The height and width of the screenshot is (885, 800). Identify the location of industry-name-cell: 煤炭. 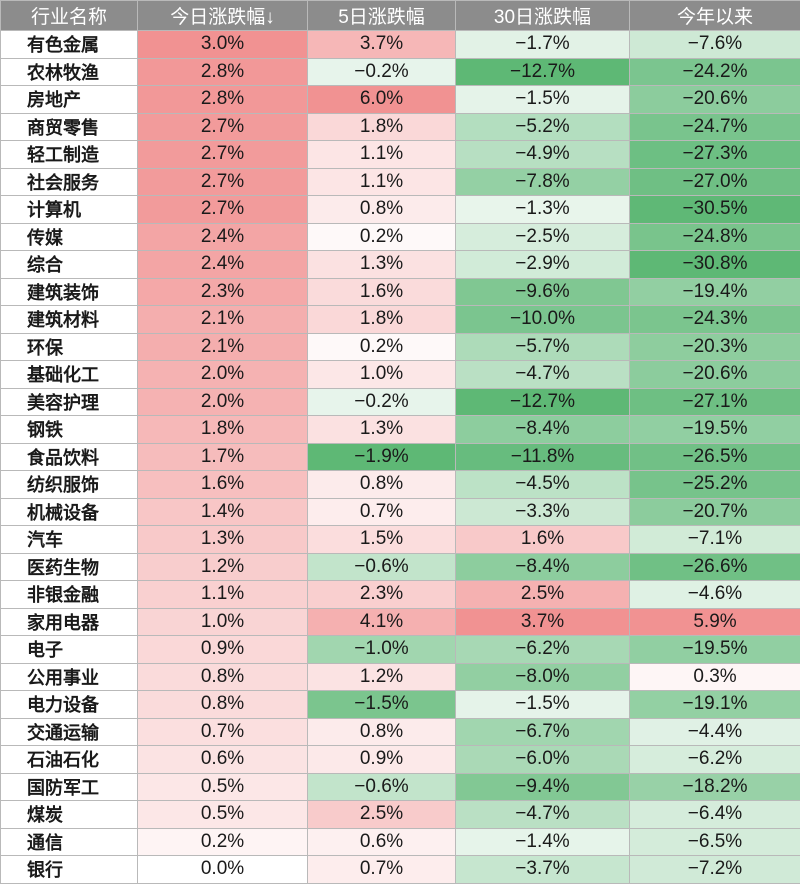
(69, 814).